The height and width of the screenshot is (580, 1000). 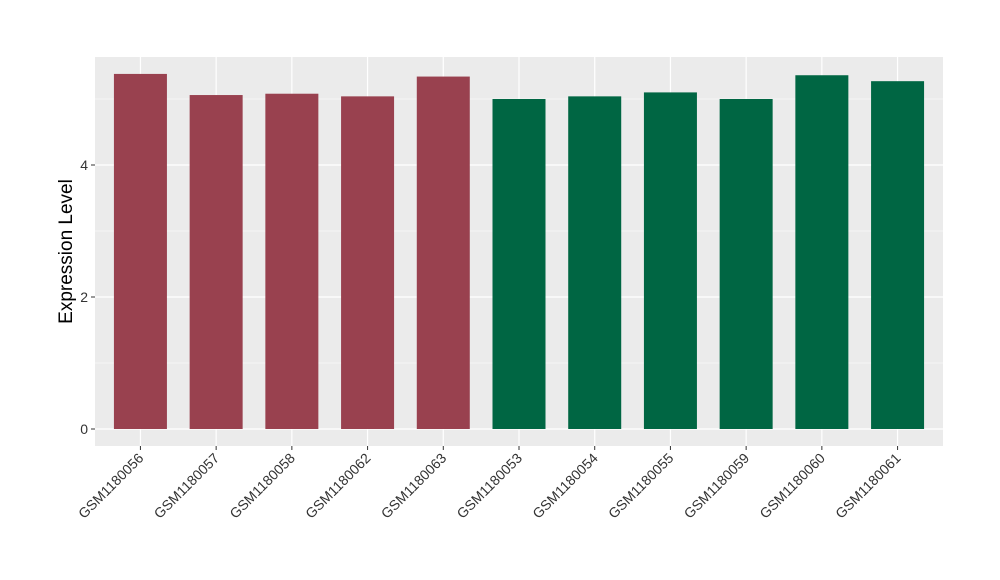 What do you see at coordinates (519, 264) in the screenshot?
I see `bar-GSM1180053` at bounding box center [519, 264].